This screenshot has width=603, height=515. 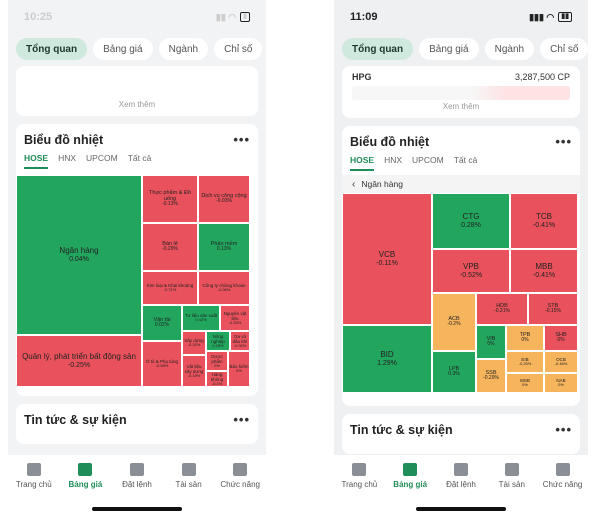 What do you see at coordinates (194, 375) in the screenshot?
I see `heatmap-cell-change: -0.19%` at bounding box center [194, 375].